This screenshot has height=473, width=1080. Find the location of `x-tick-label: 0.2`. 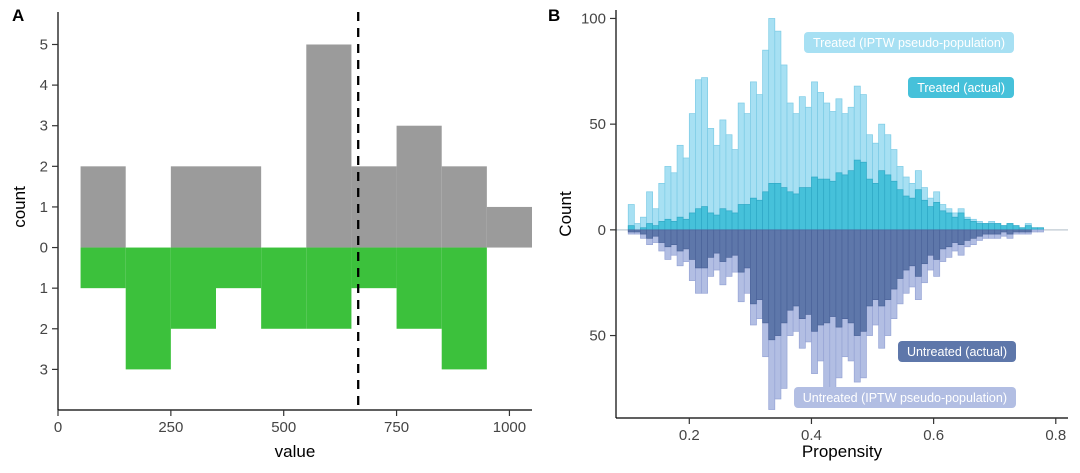

x-tick-label: 0.2 is located at coordinates (689, 435).